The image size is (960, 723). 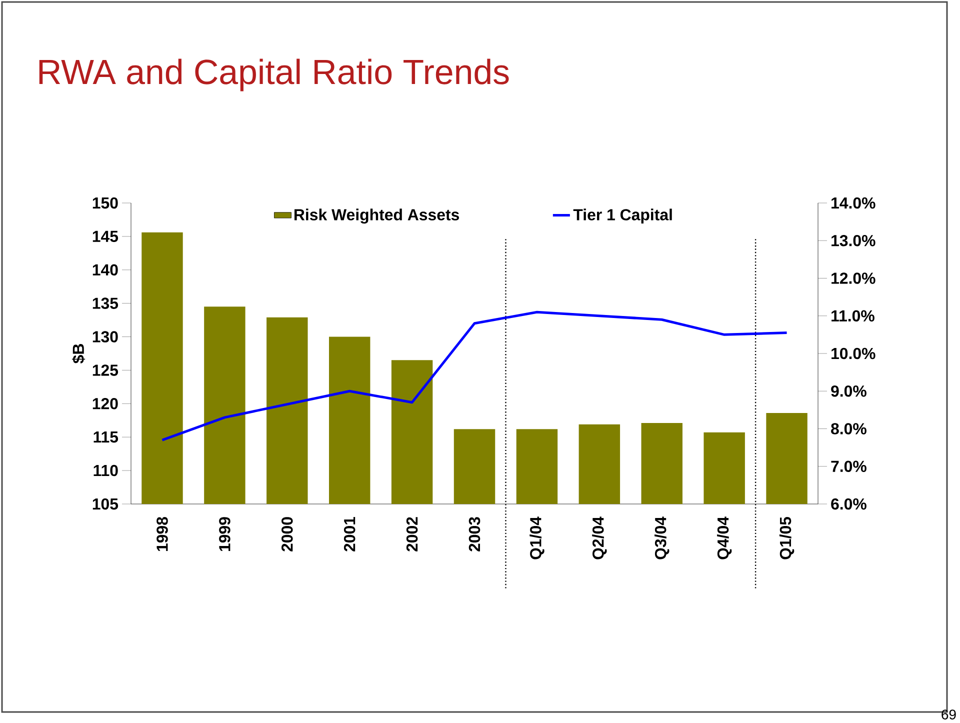 I want to click on x-tick-label: Q4/04, so click(x=724, y=538).